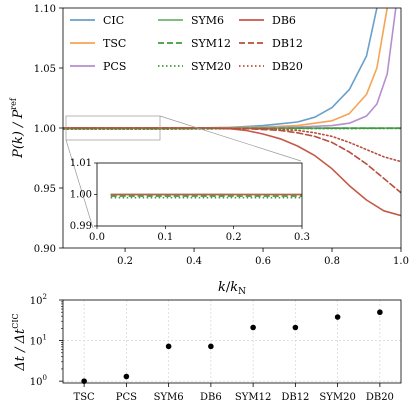 This screenshot has height=415, width=415. I want to click on legend-item-db6: DB6, so click(267, 20).